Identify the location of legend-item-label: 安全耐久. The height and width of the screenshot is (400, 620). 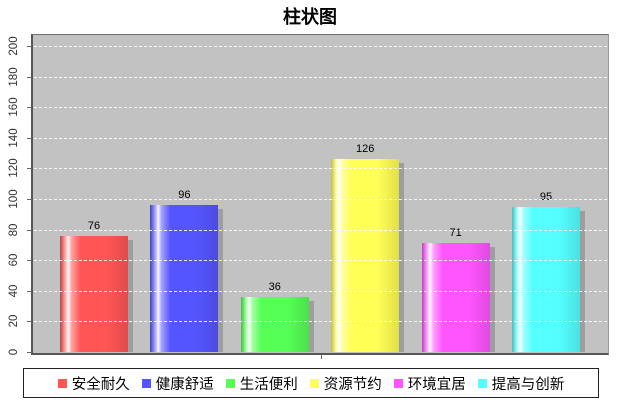
(100, 384).